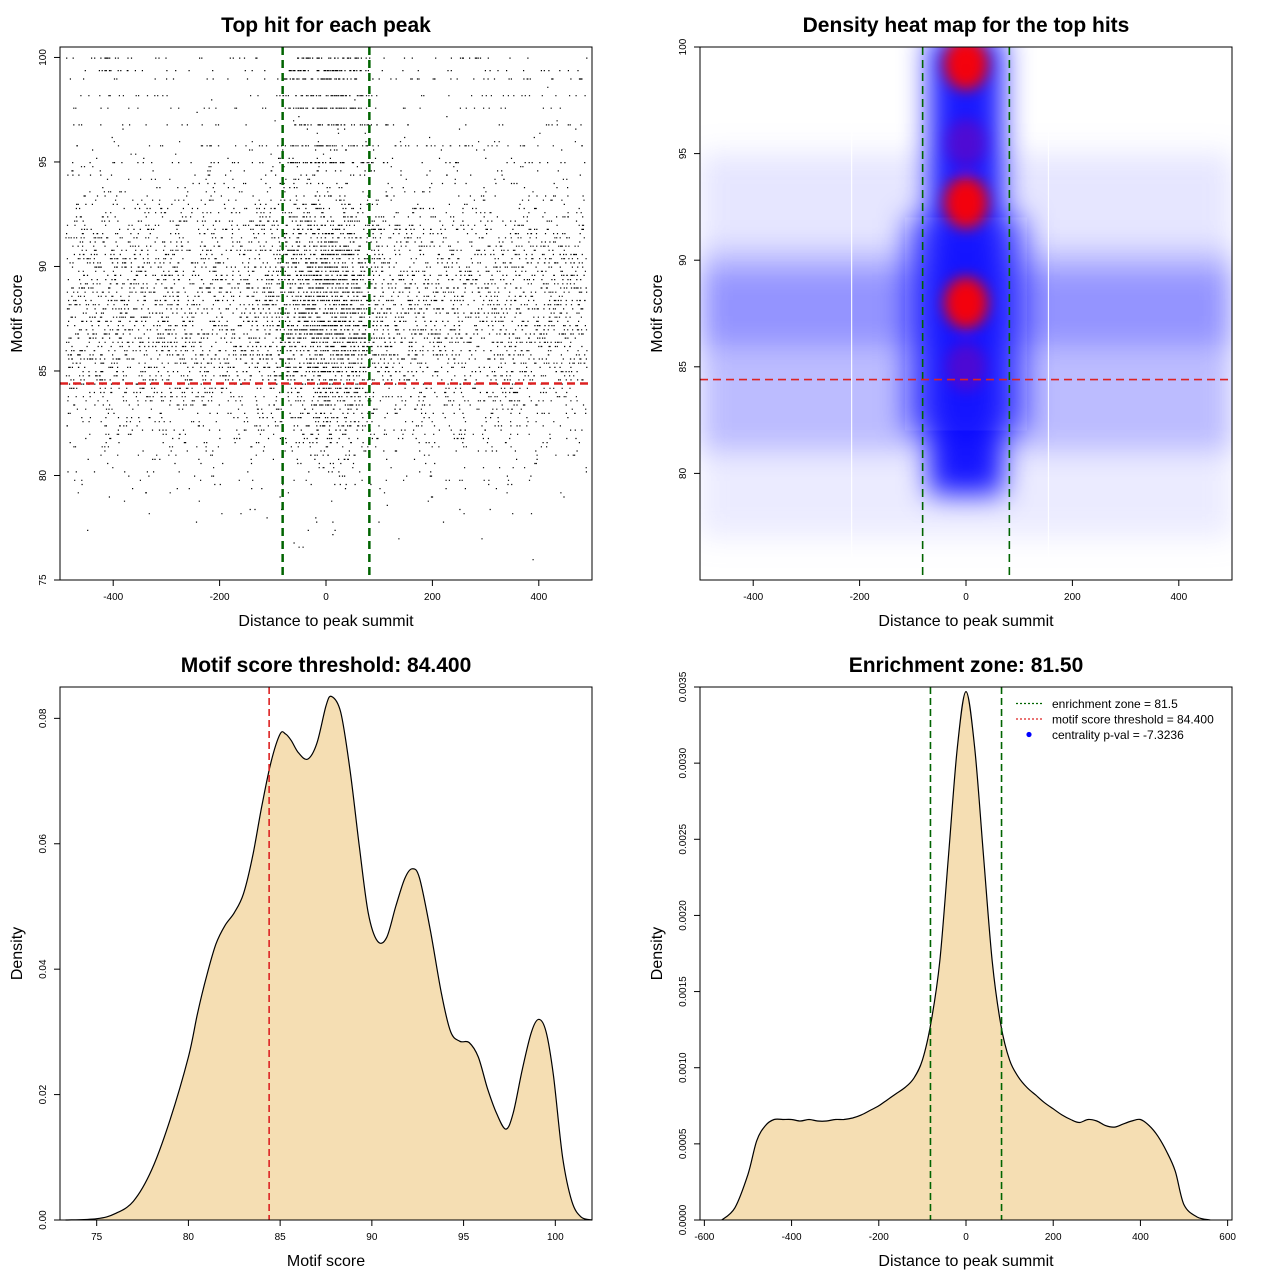 The height and width of the screenshot is (1280, 1280). I want to click on y-tick-label: 0.0015, so click(683, 991).